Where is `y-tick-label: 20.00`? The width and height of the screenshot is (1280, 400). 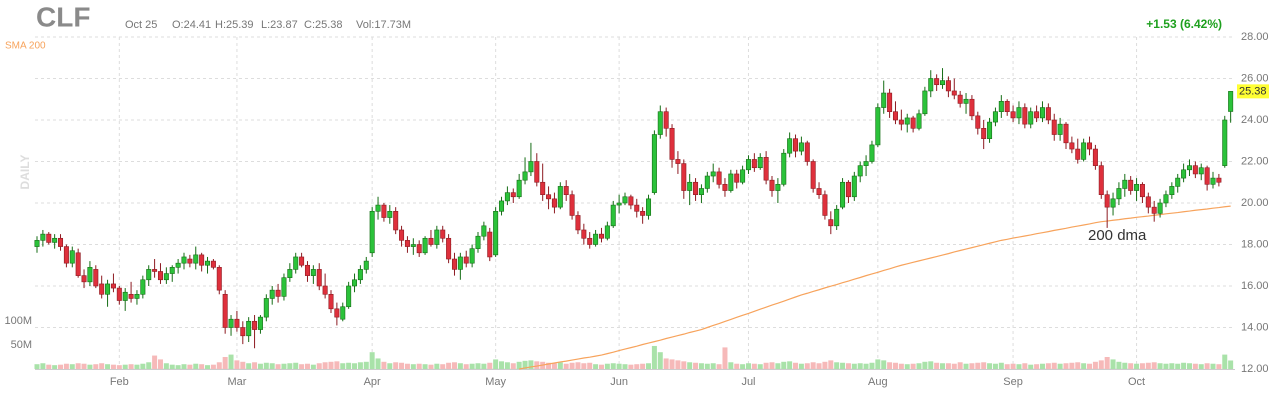 y-tick-label: 20.00 is located at coordinates (1255, 203).